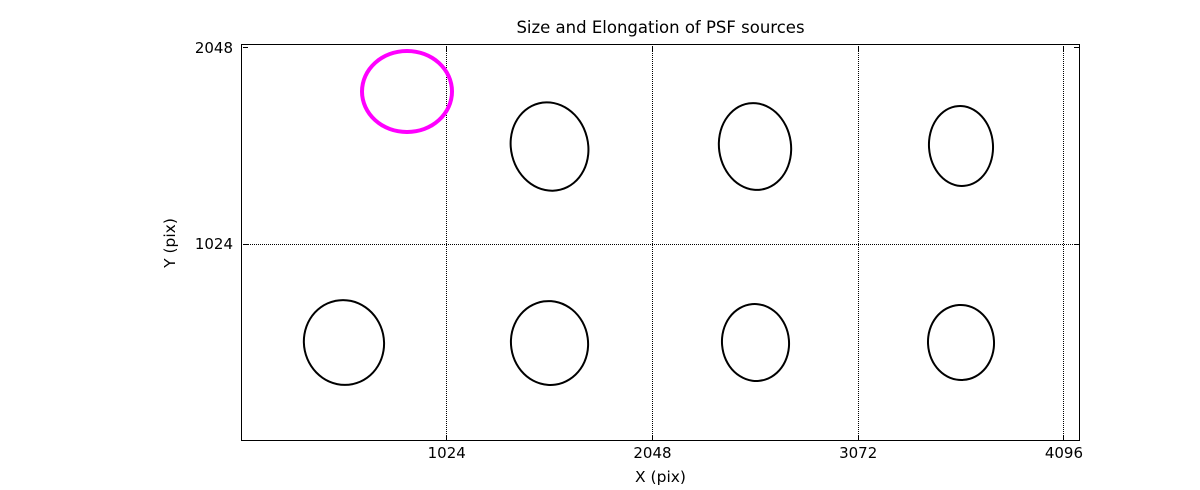  I want to click on x-tick-label-2048: 2048, so click(652, 453).